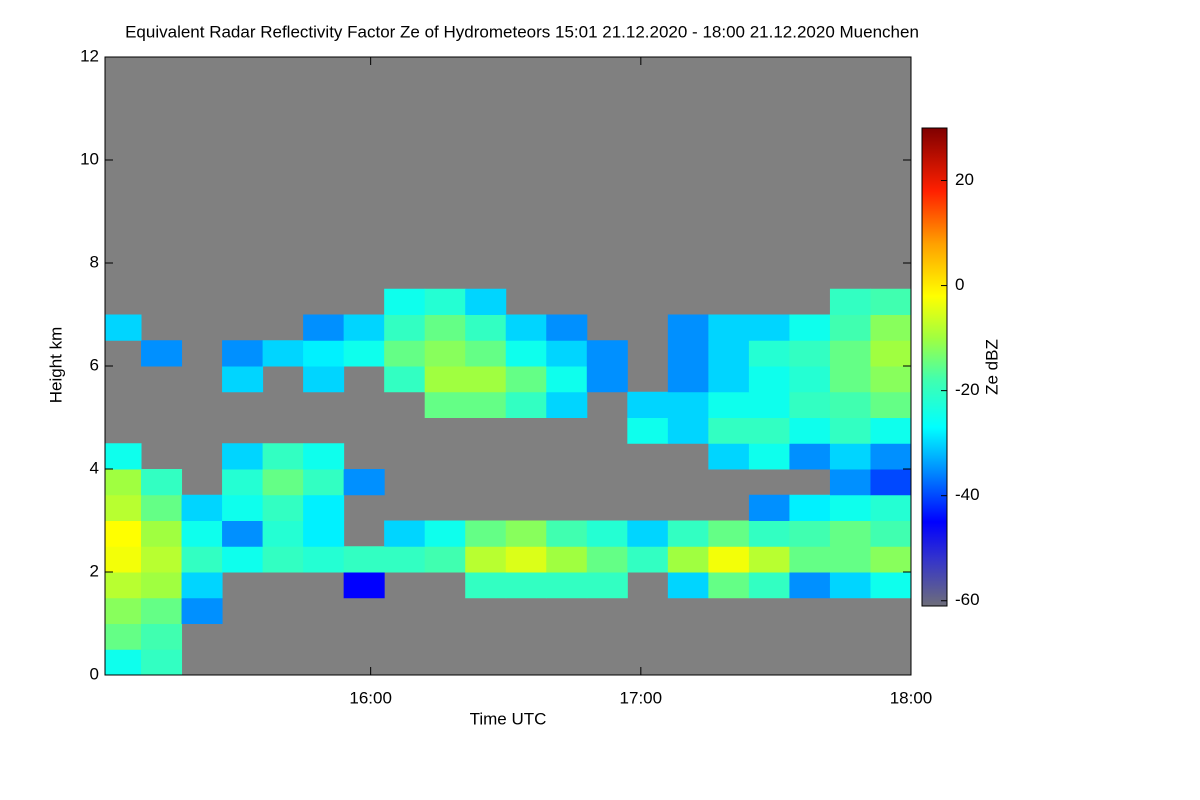  What do you see at coordinates (959, 284) in the screenshot?
I see `colorbar-tick-label: 0` at bounding box center [959, 284].